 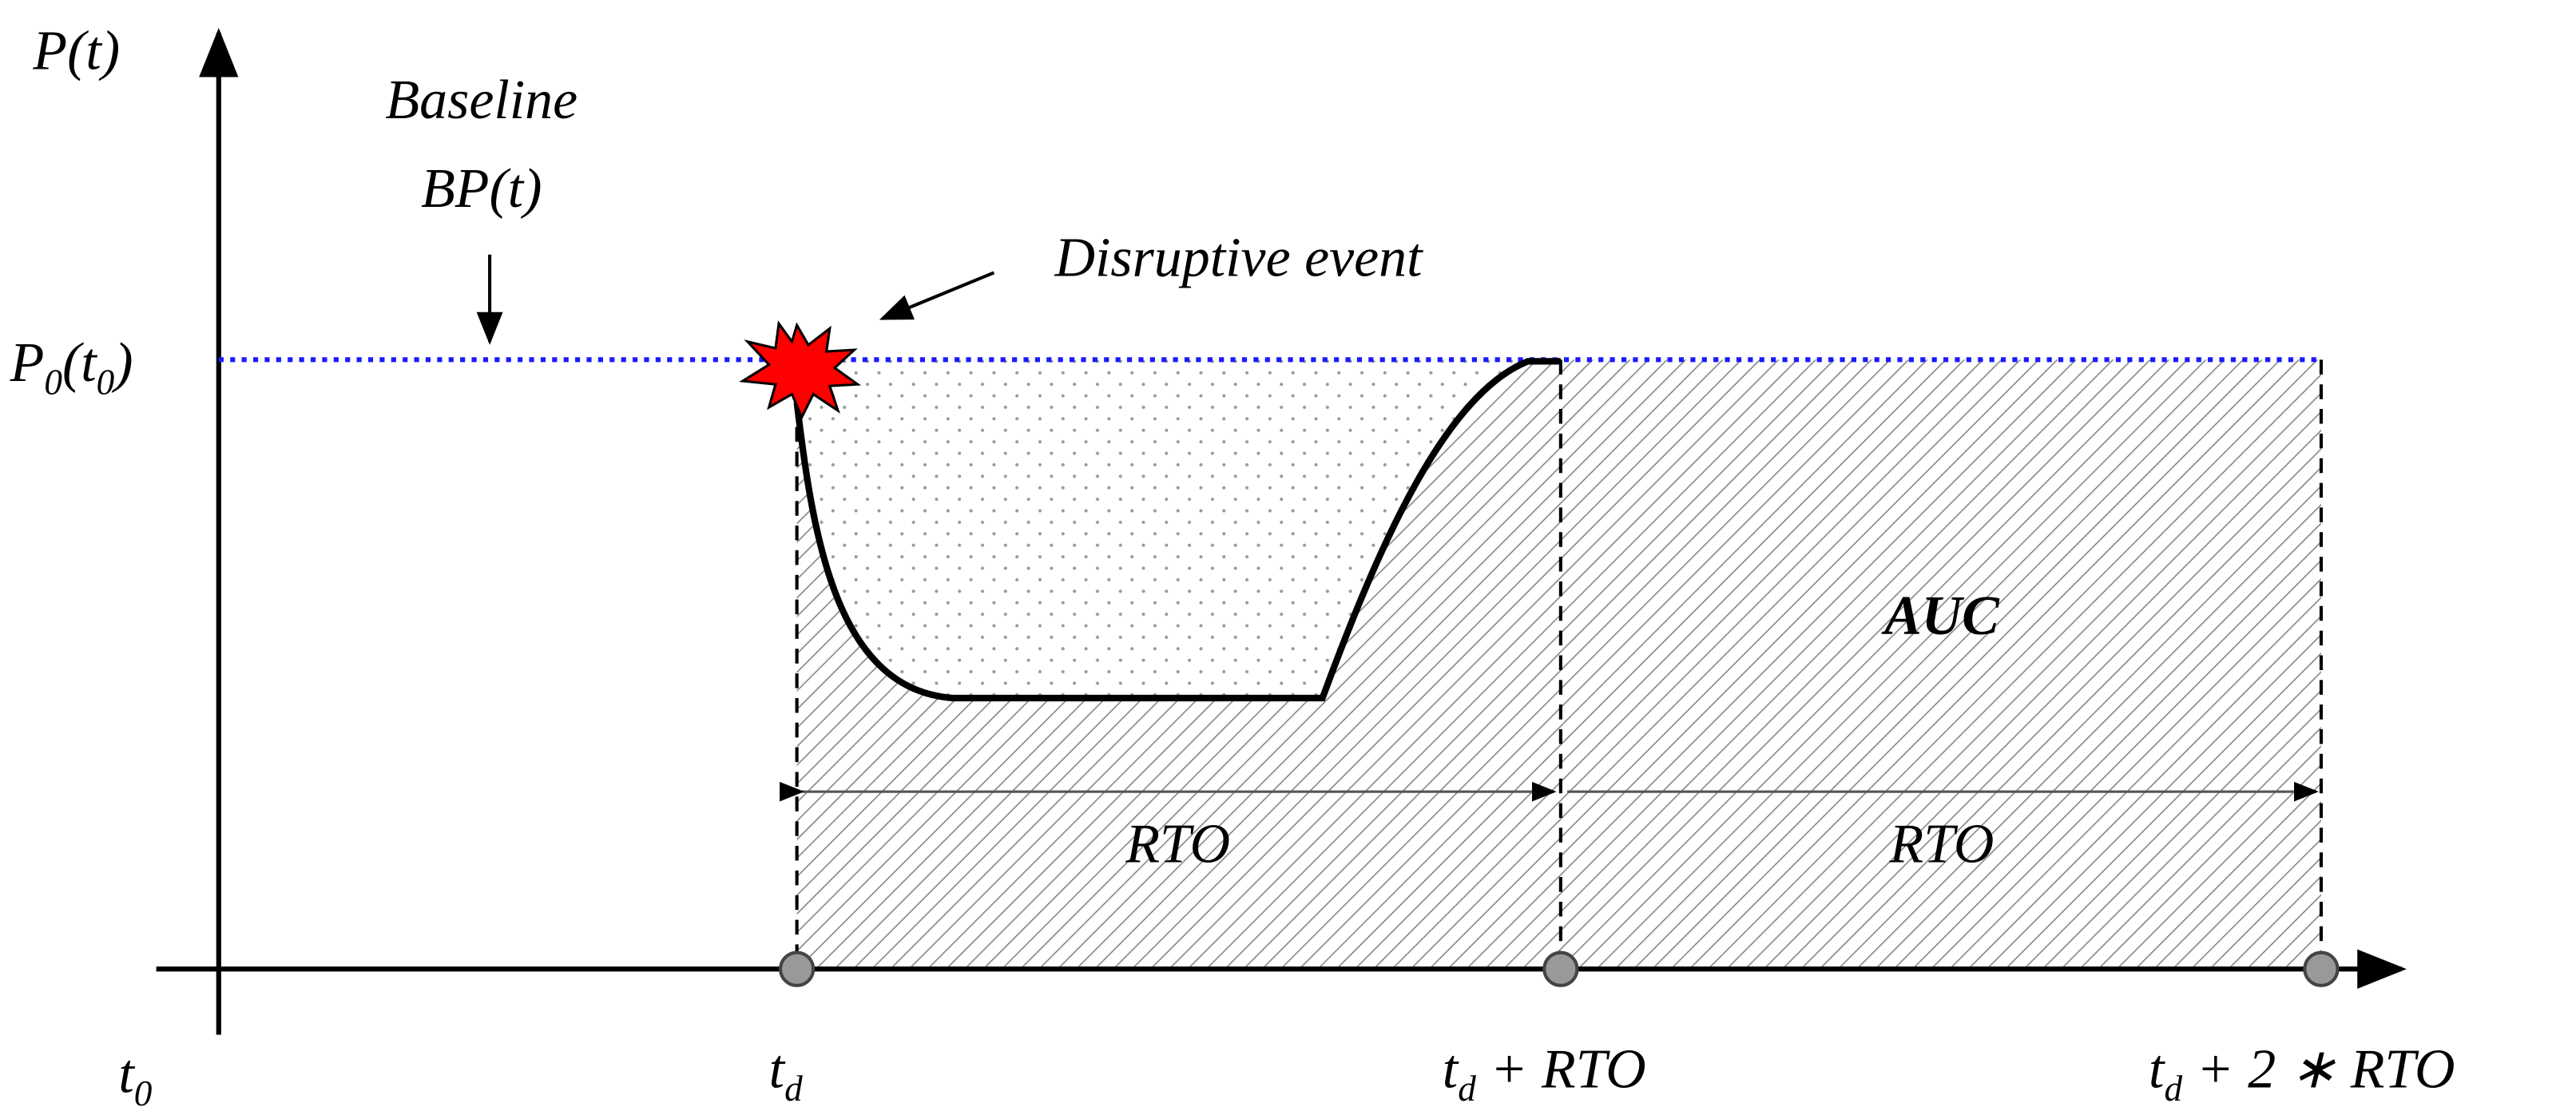 What do you see at coordinates (71, 367) in the screenshot?
I see `baseline-level: P0(t0)` at bounding box center [71, 367].